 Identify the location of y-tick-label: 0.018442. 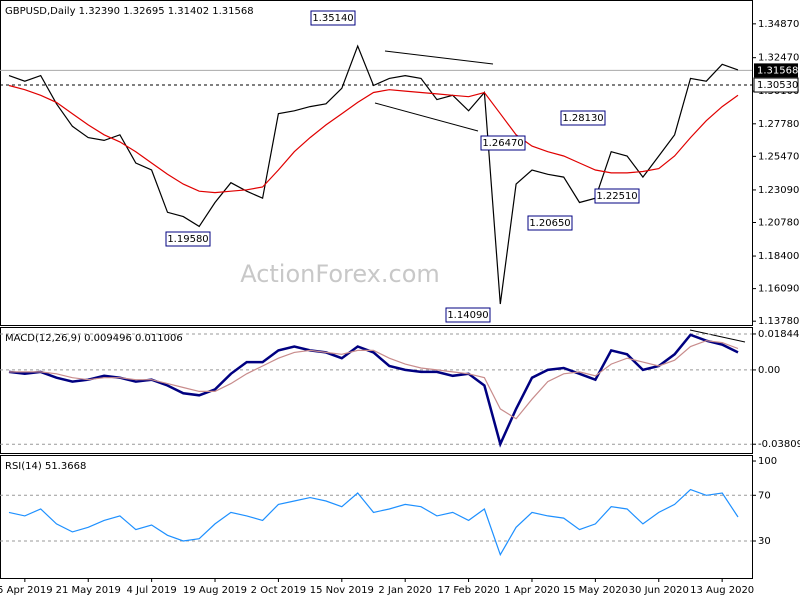
(779, 334).